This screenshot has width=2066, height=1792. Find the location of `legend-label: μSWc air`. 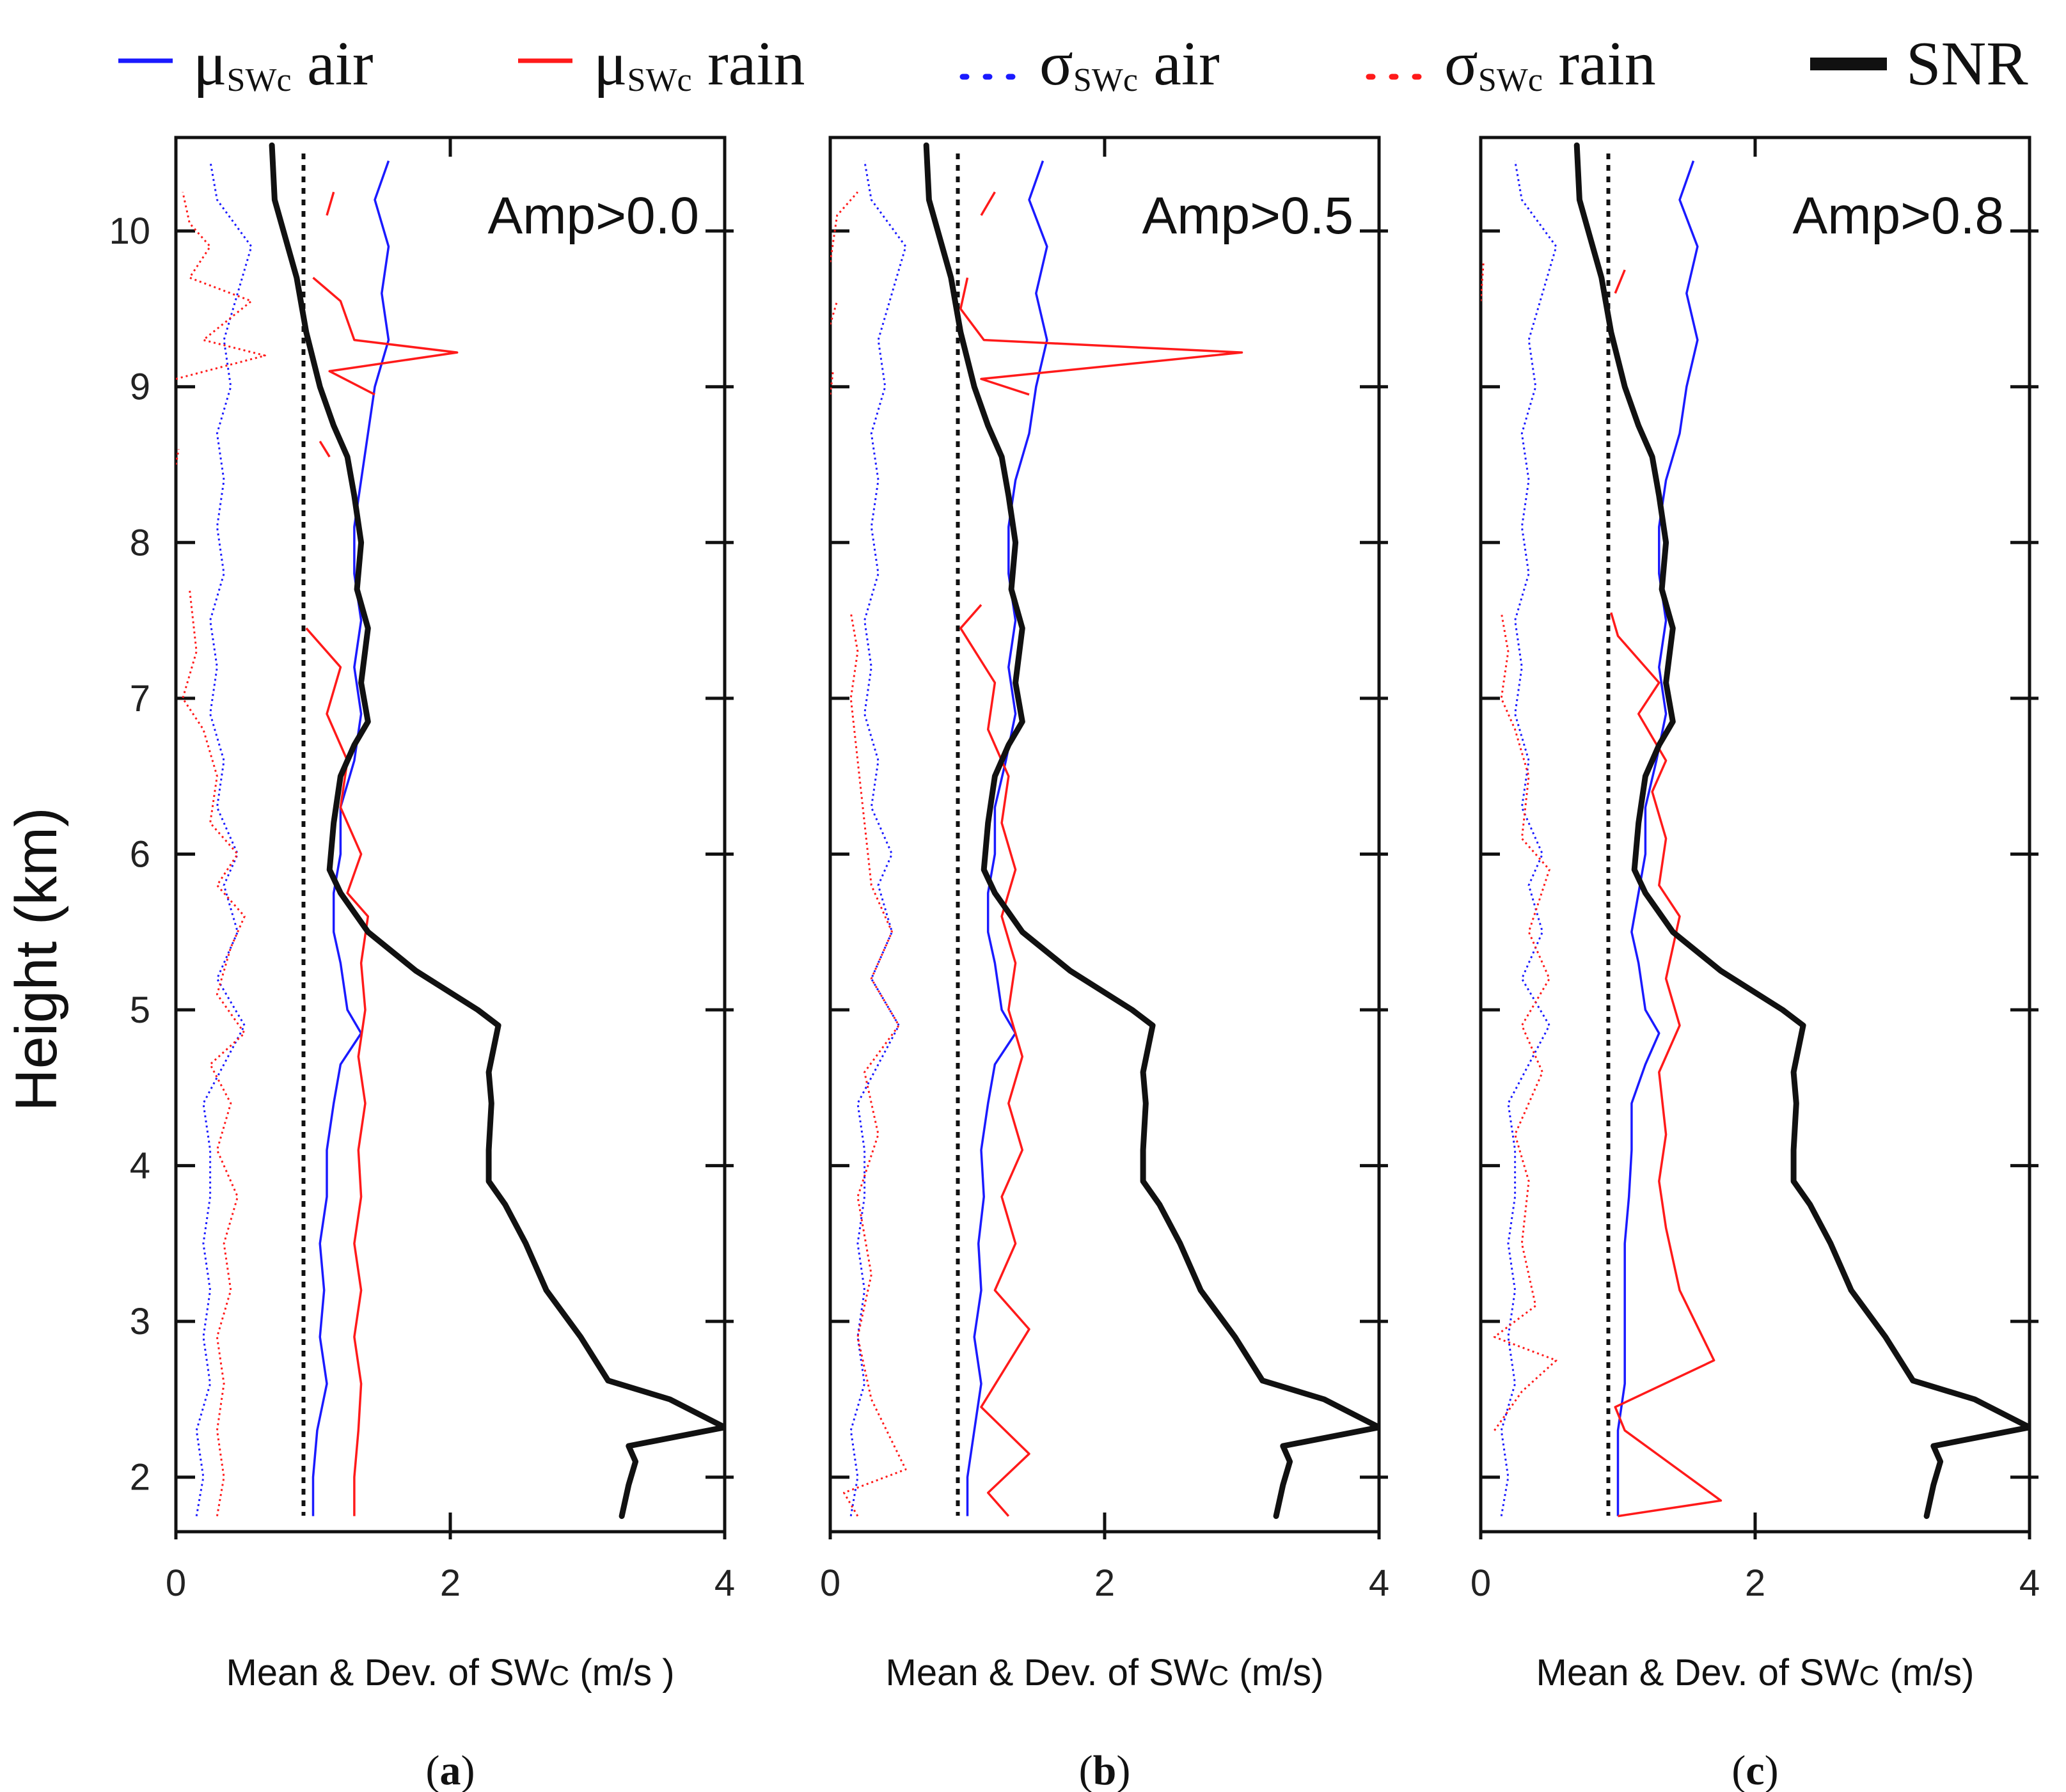

legend-label: μSWc air is located at coordinates (283, 63).